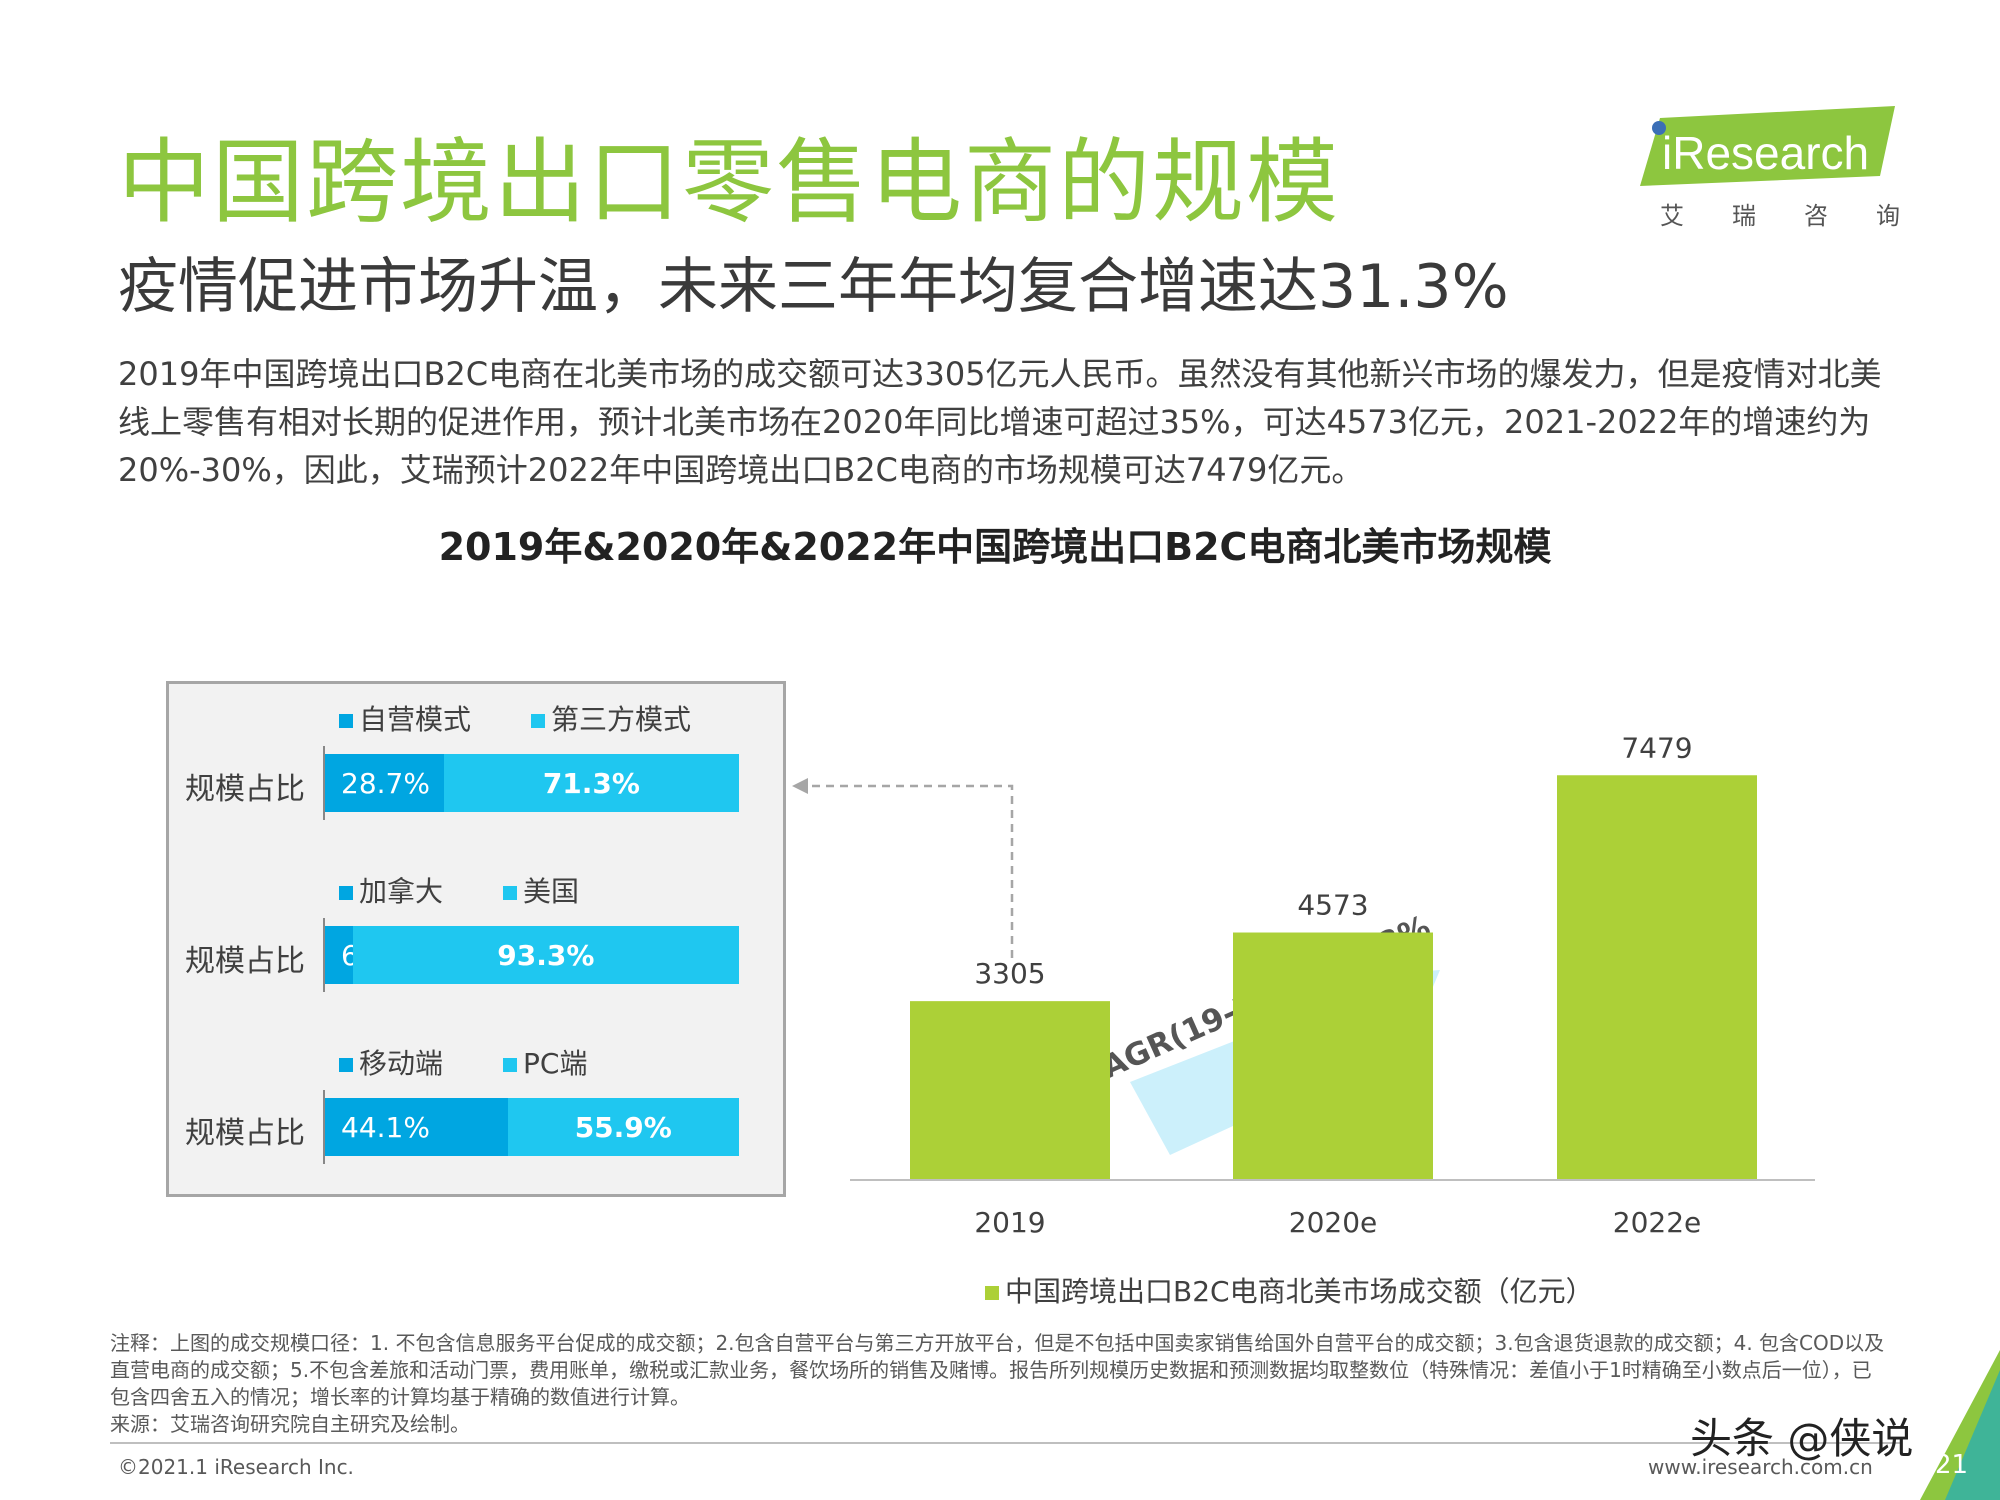 The height and width of the screenshot is (1500, 2000). What do you see at coordinates (545, 955) in the screenshot?
I see `stacked-segment: 93.3%` at bounding box center [545, 955].